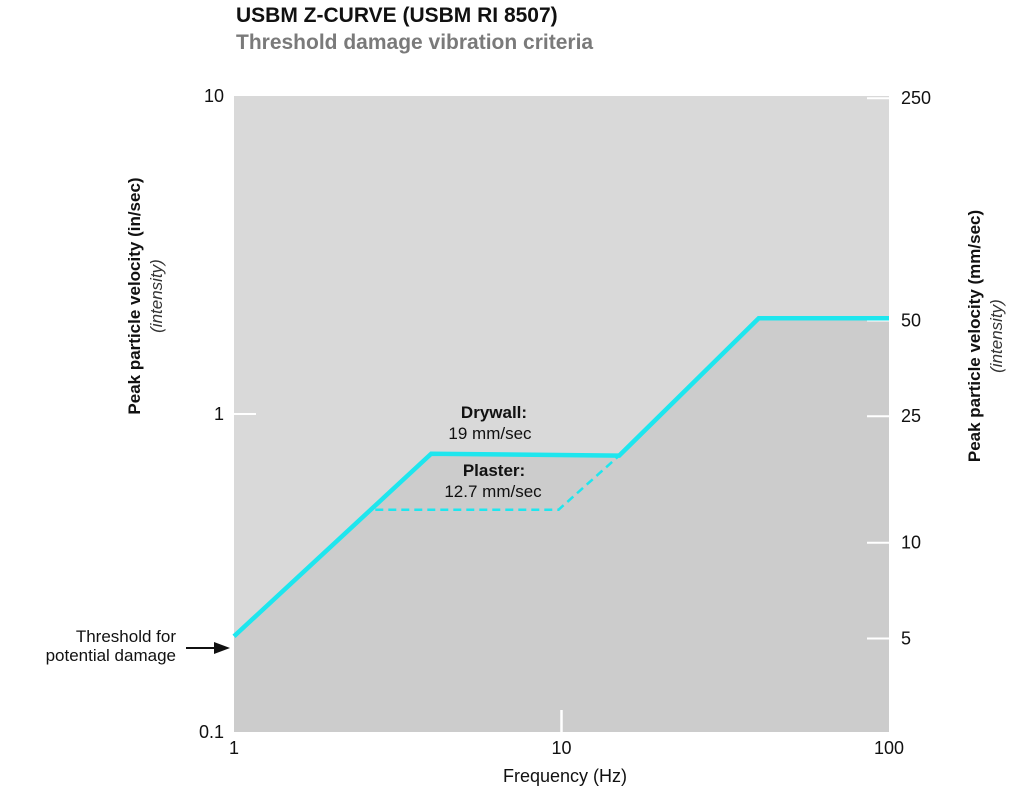  What do you see at coordinates (996, 336) in the screenshot?
I see `y-axis-label-right-sub: (intensity)` at bounding box center [996, 336].